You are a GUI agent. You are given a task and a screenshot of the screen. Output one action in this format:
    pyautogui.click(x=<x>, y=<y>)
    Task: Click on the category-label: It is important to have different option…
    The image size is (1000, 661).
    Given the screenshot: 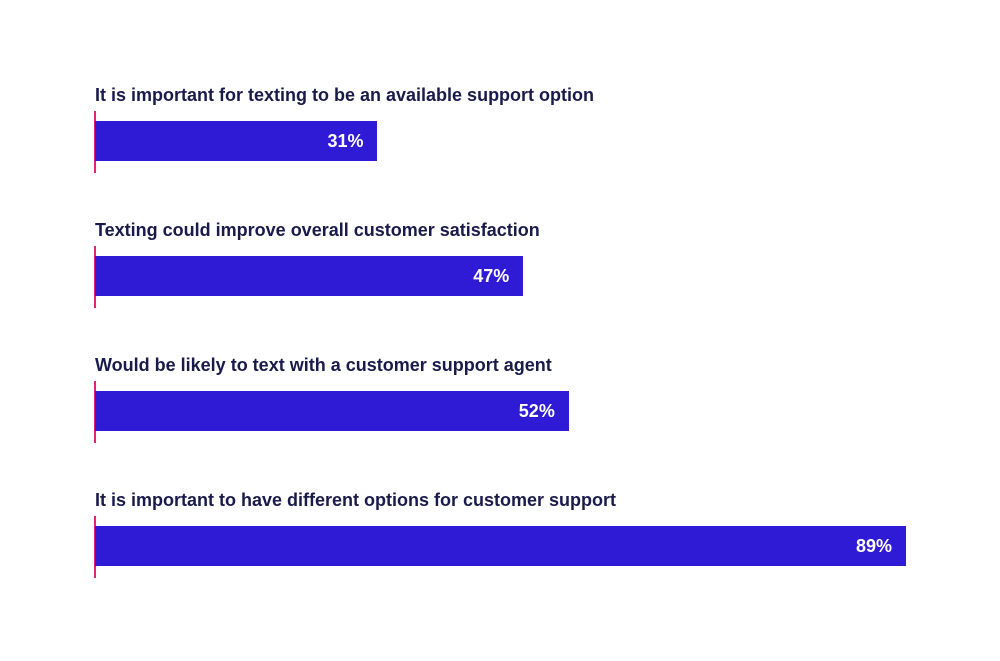 What is the action you would take?
    pyautogui.click(x=356, y=500)
    